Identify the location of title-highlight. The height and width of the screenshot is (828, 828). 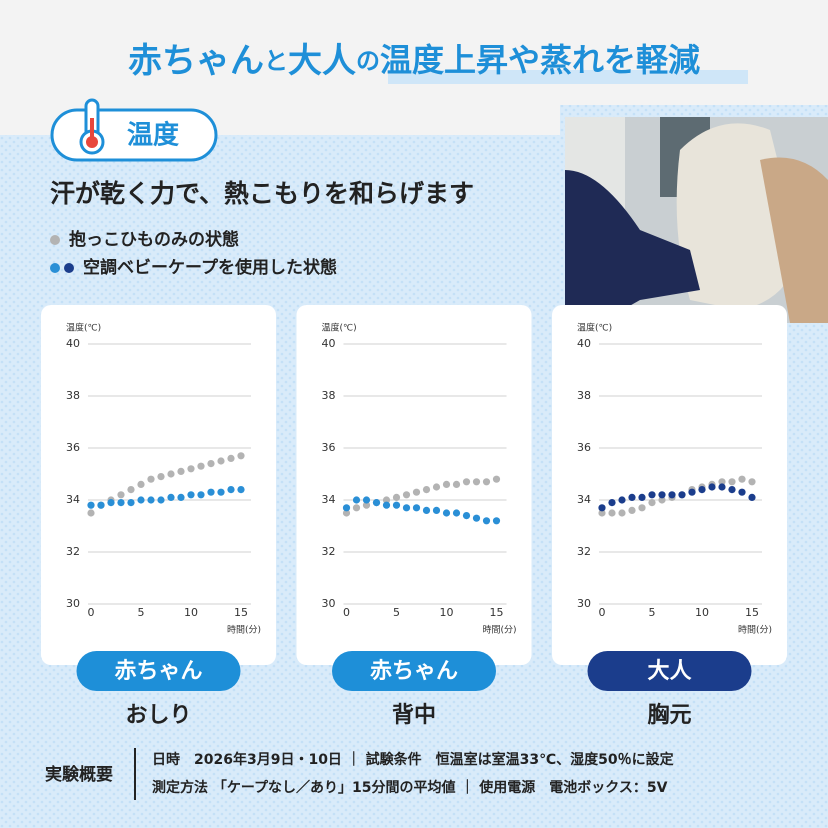
(568, 77).